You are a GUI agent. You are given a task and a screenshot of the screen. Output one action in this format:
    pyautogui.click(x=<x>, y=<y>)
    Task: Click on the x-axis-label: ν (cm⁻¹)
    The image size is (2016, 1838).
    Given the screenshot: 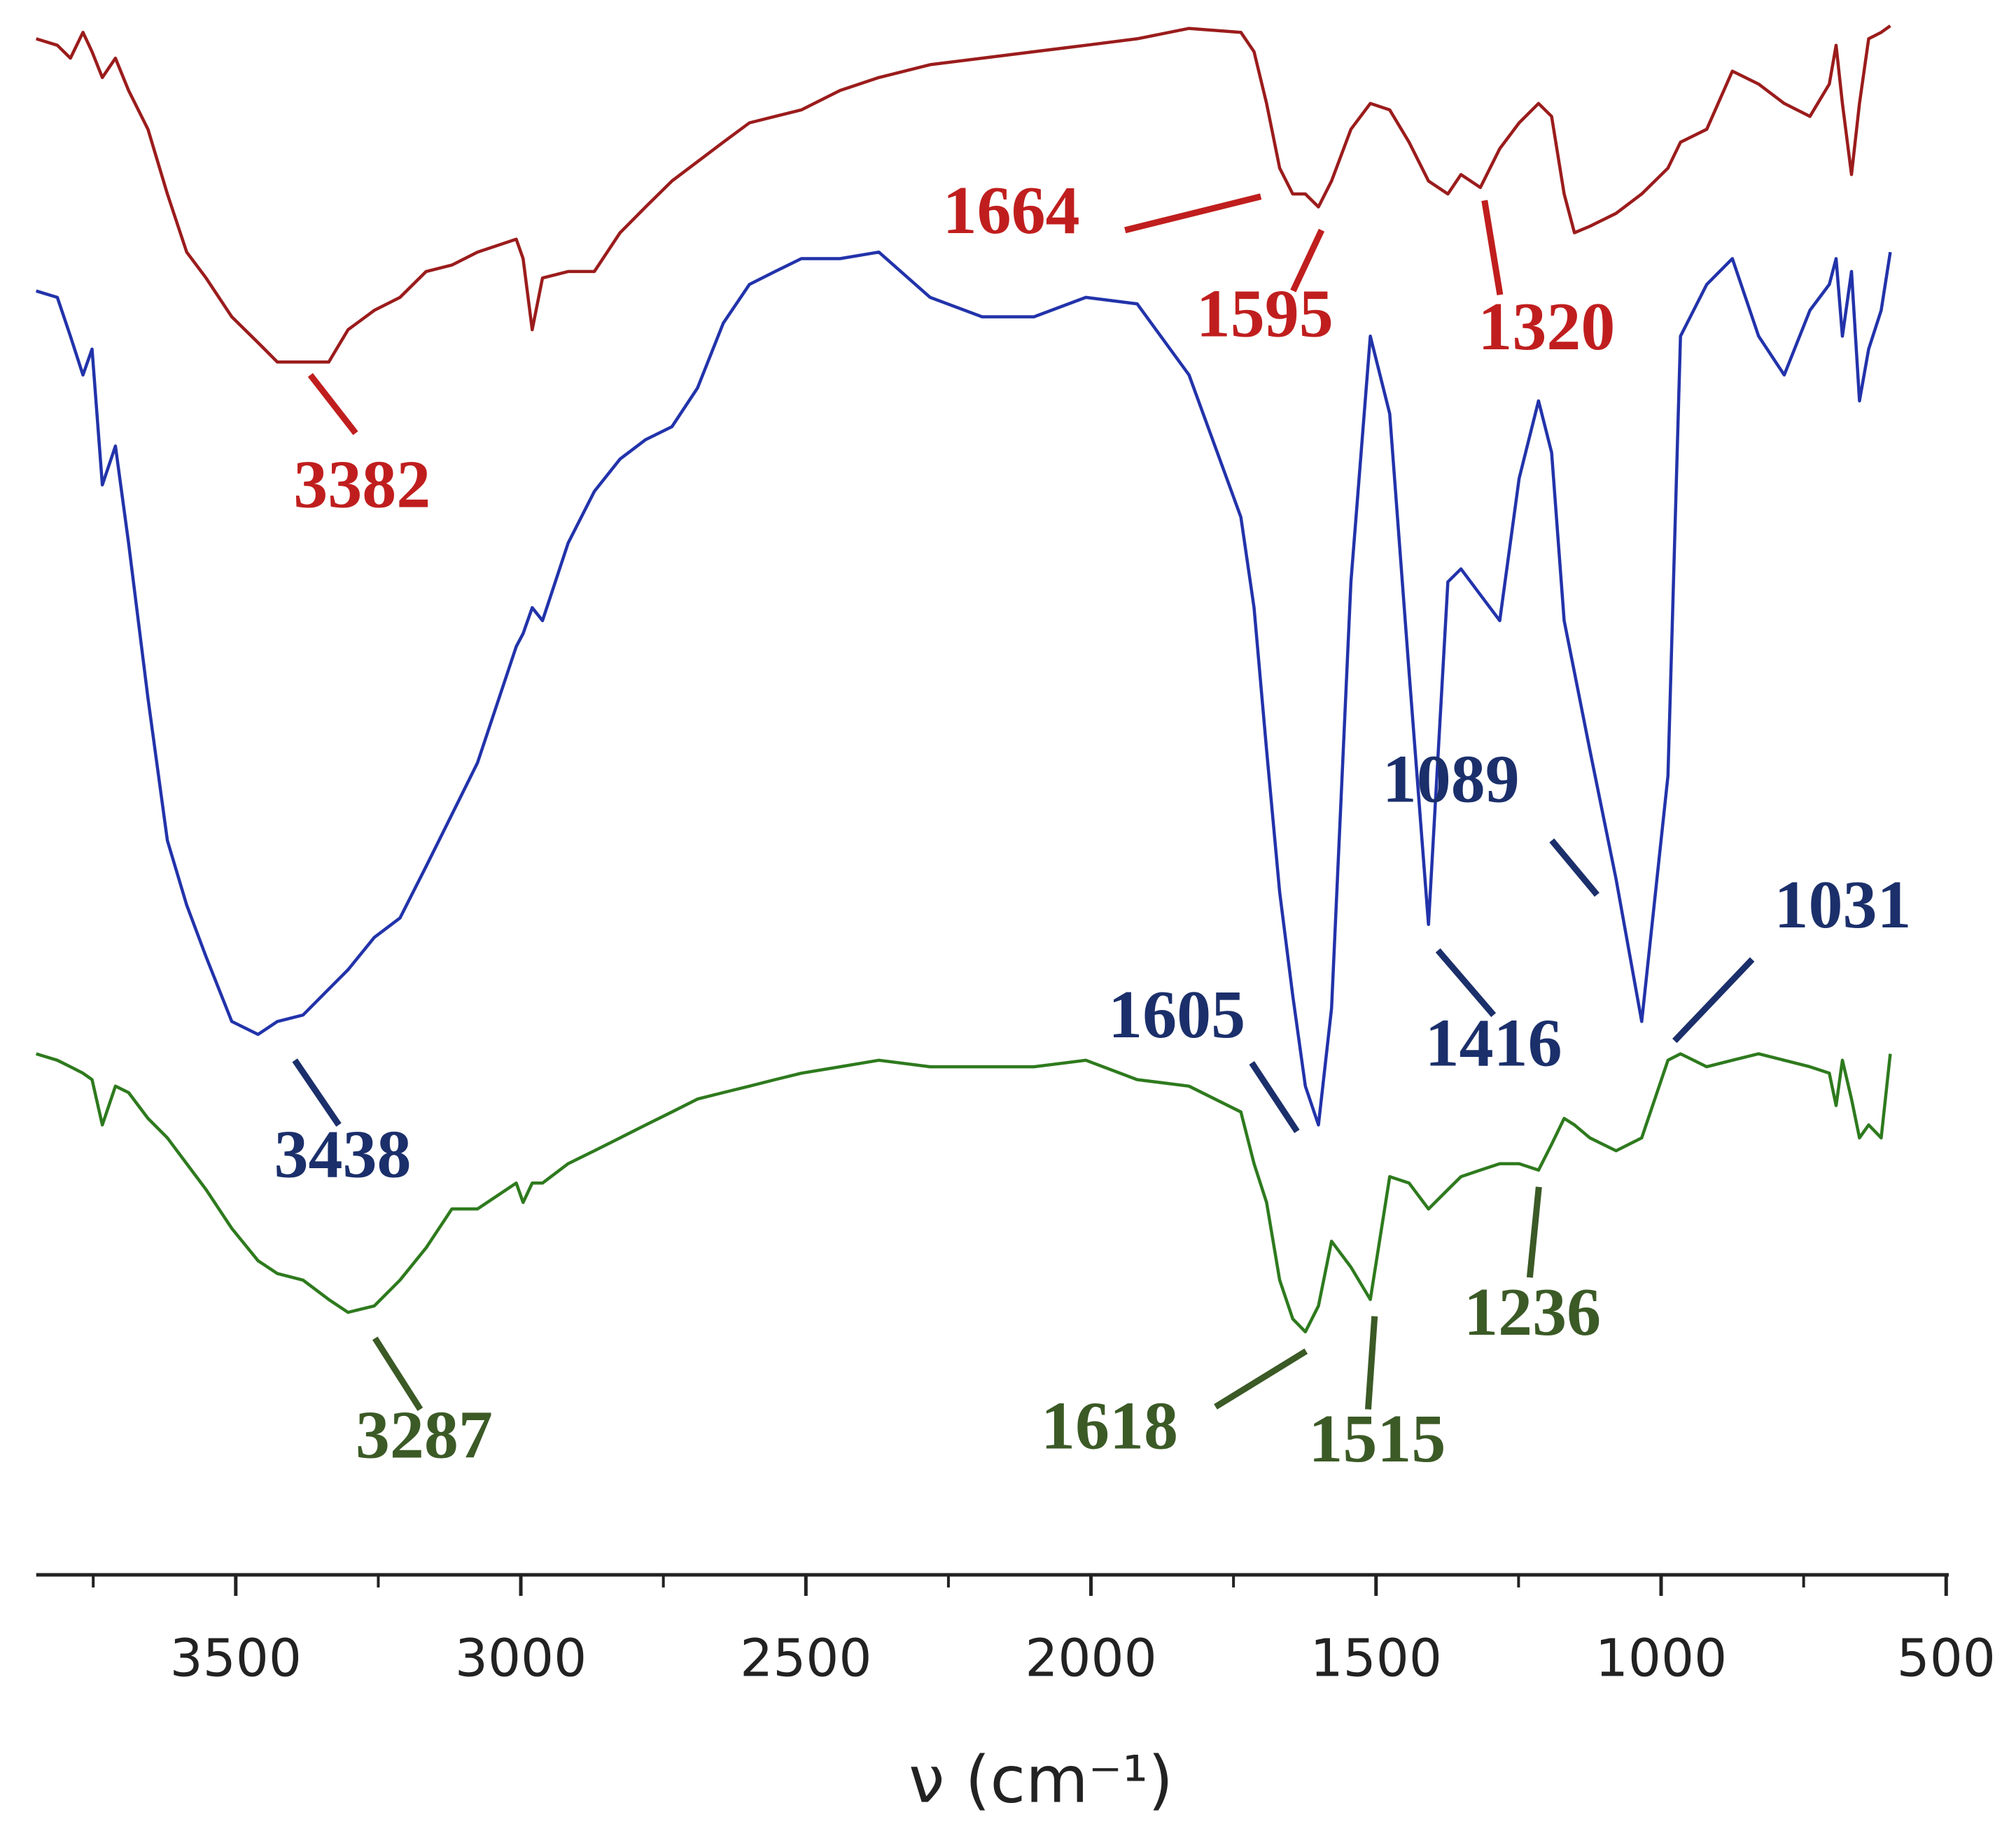 What is the action you would take?
    pyautogui.click(x=1041, y=1779)
    